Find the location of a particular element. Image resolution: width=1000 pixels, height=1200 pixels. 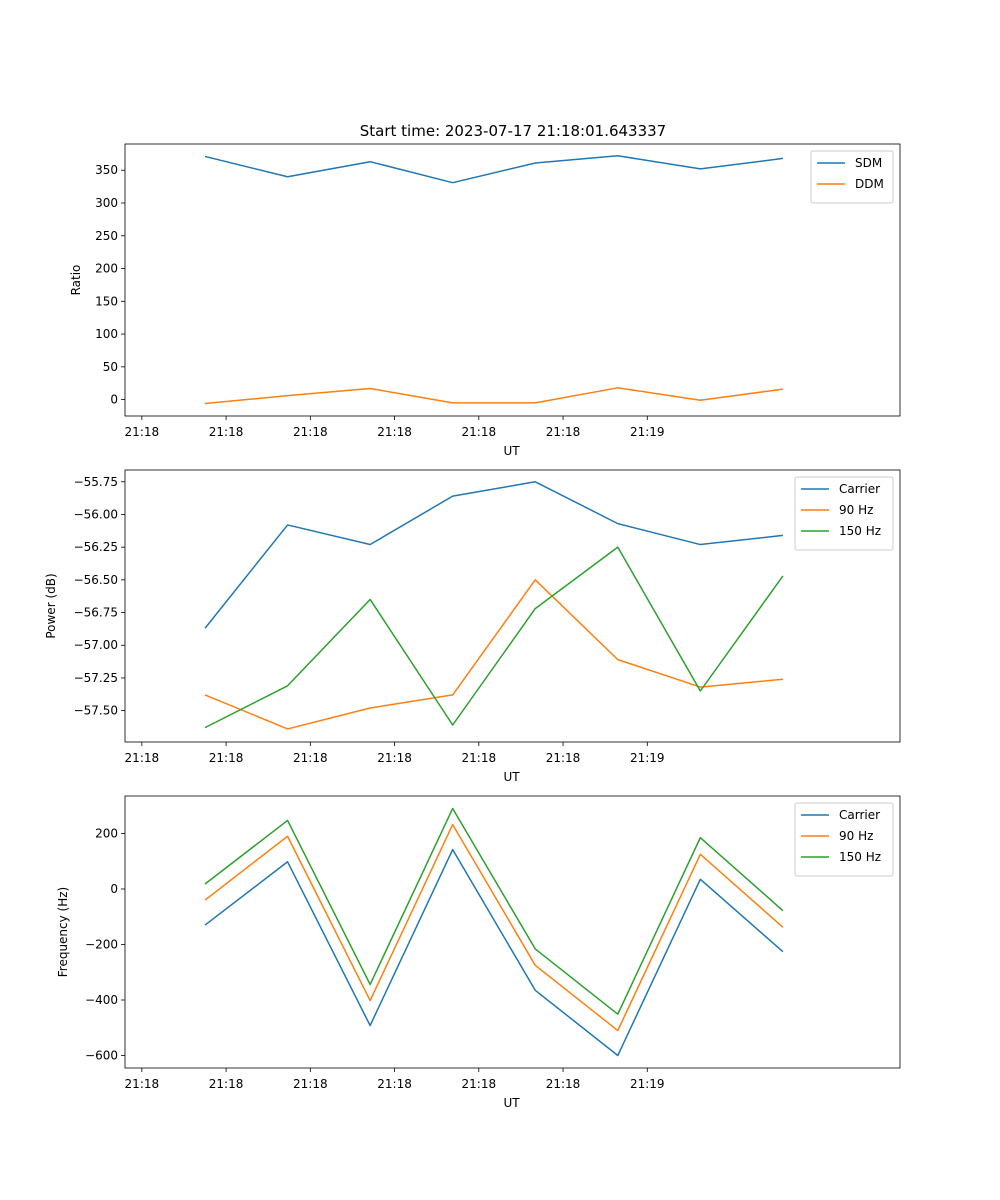

y-axis-label: Power (dB) is located at coordinates (51, 605).